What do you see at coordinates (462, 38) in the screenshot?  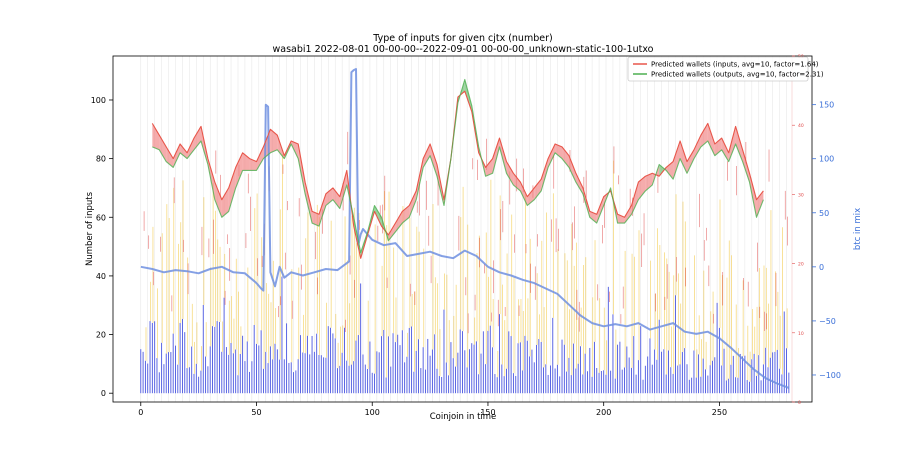 I see `chart-title: Type of inputs for given cjtx (number)` at bounding box center [462, 38].